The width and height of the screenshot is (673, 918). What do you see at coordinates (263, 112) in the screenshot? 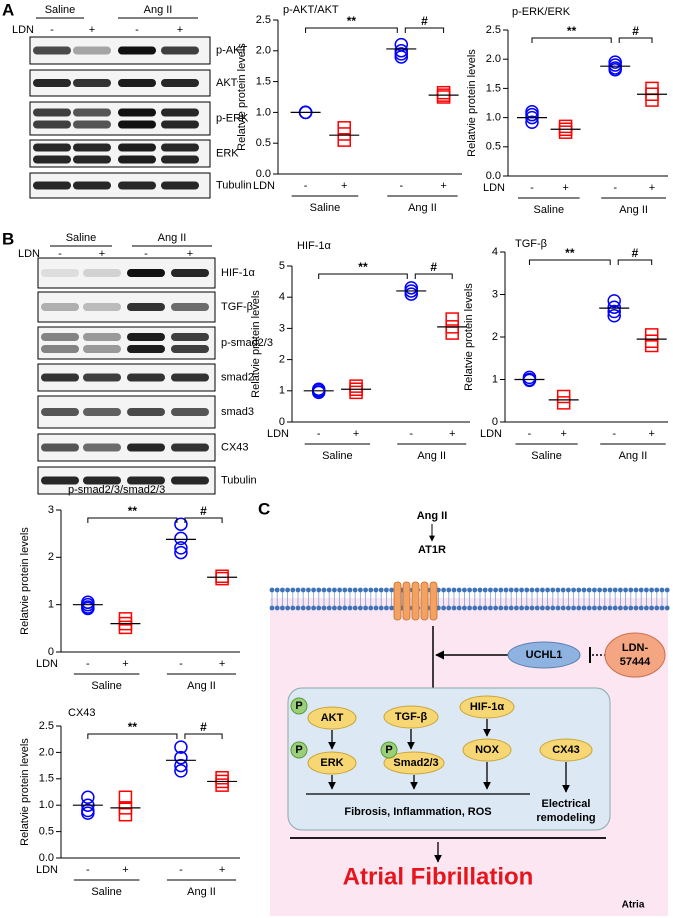
I see `y-tick-label: 1.0` at bounding box center [263, 112].